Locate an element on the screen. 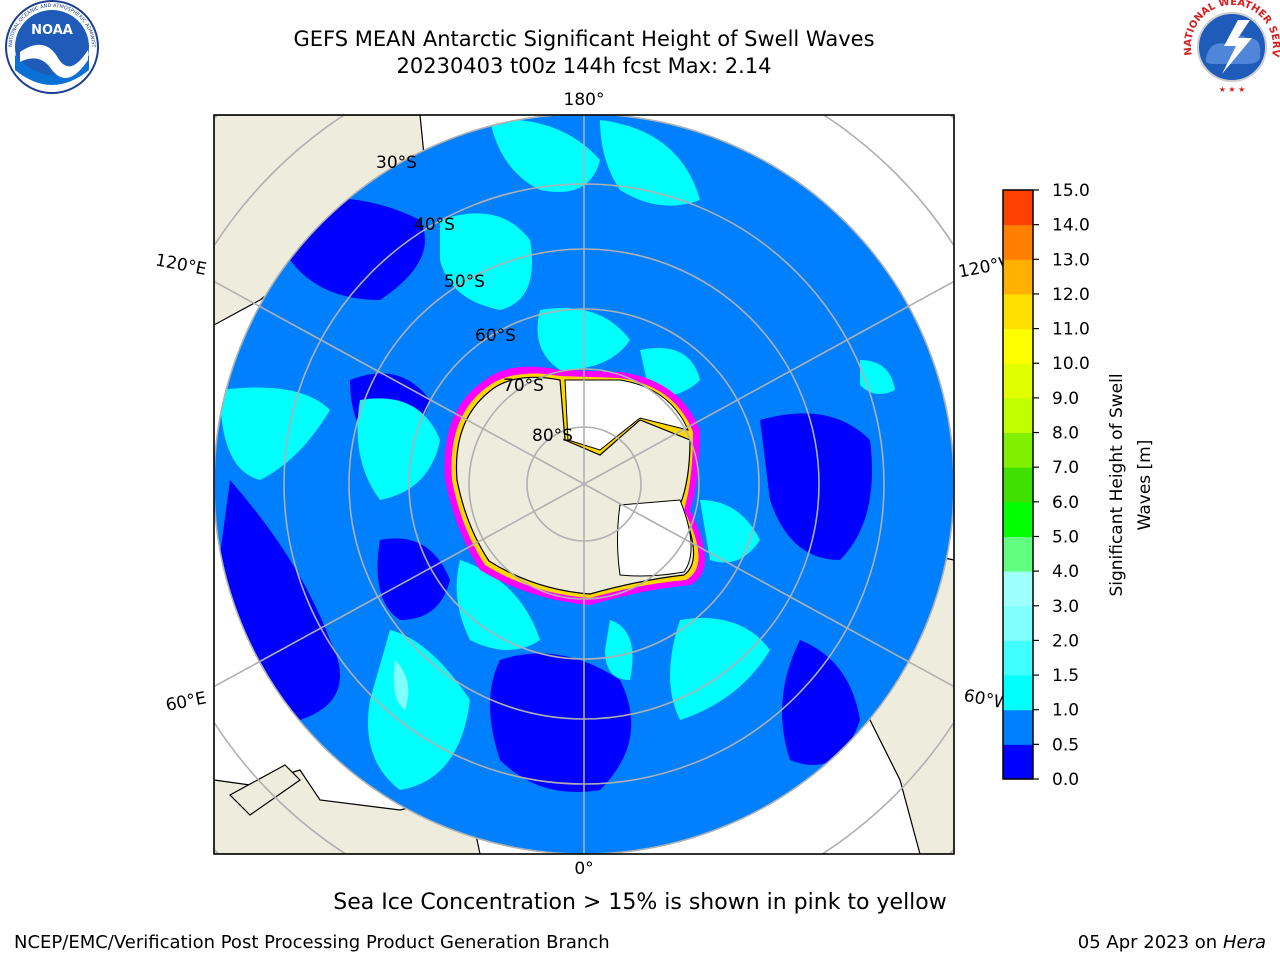  colorbar-frame is located at coordinates (1018, 484).